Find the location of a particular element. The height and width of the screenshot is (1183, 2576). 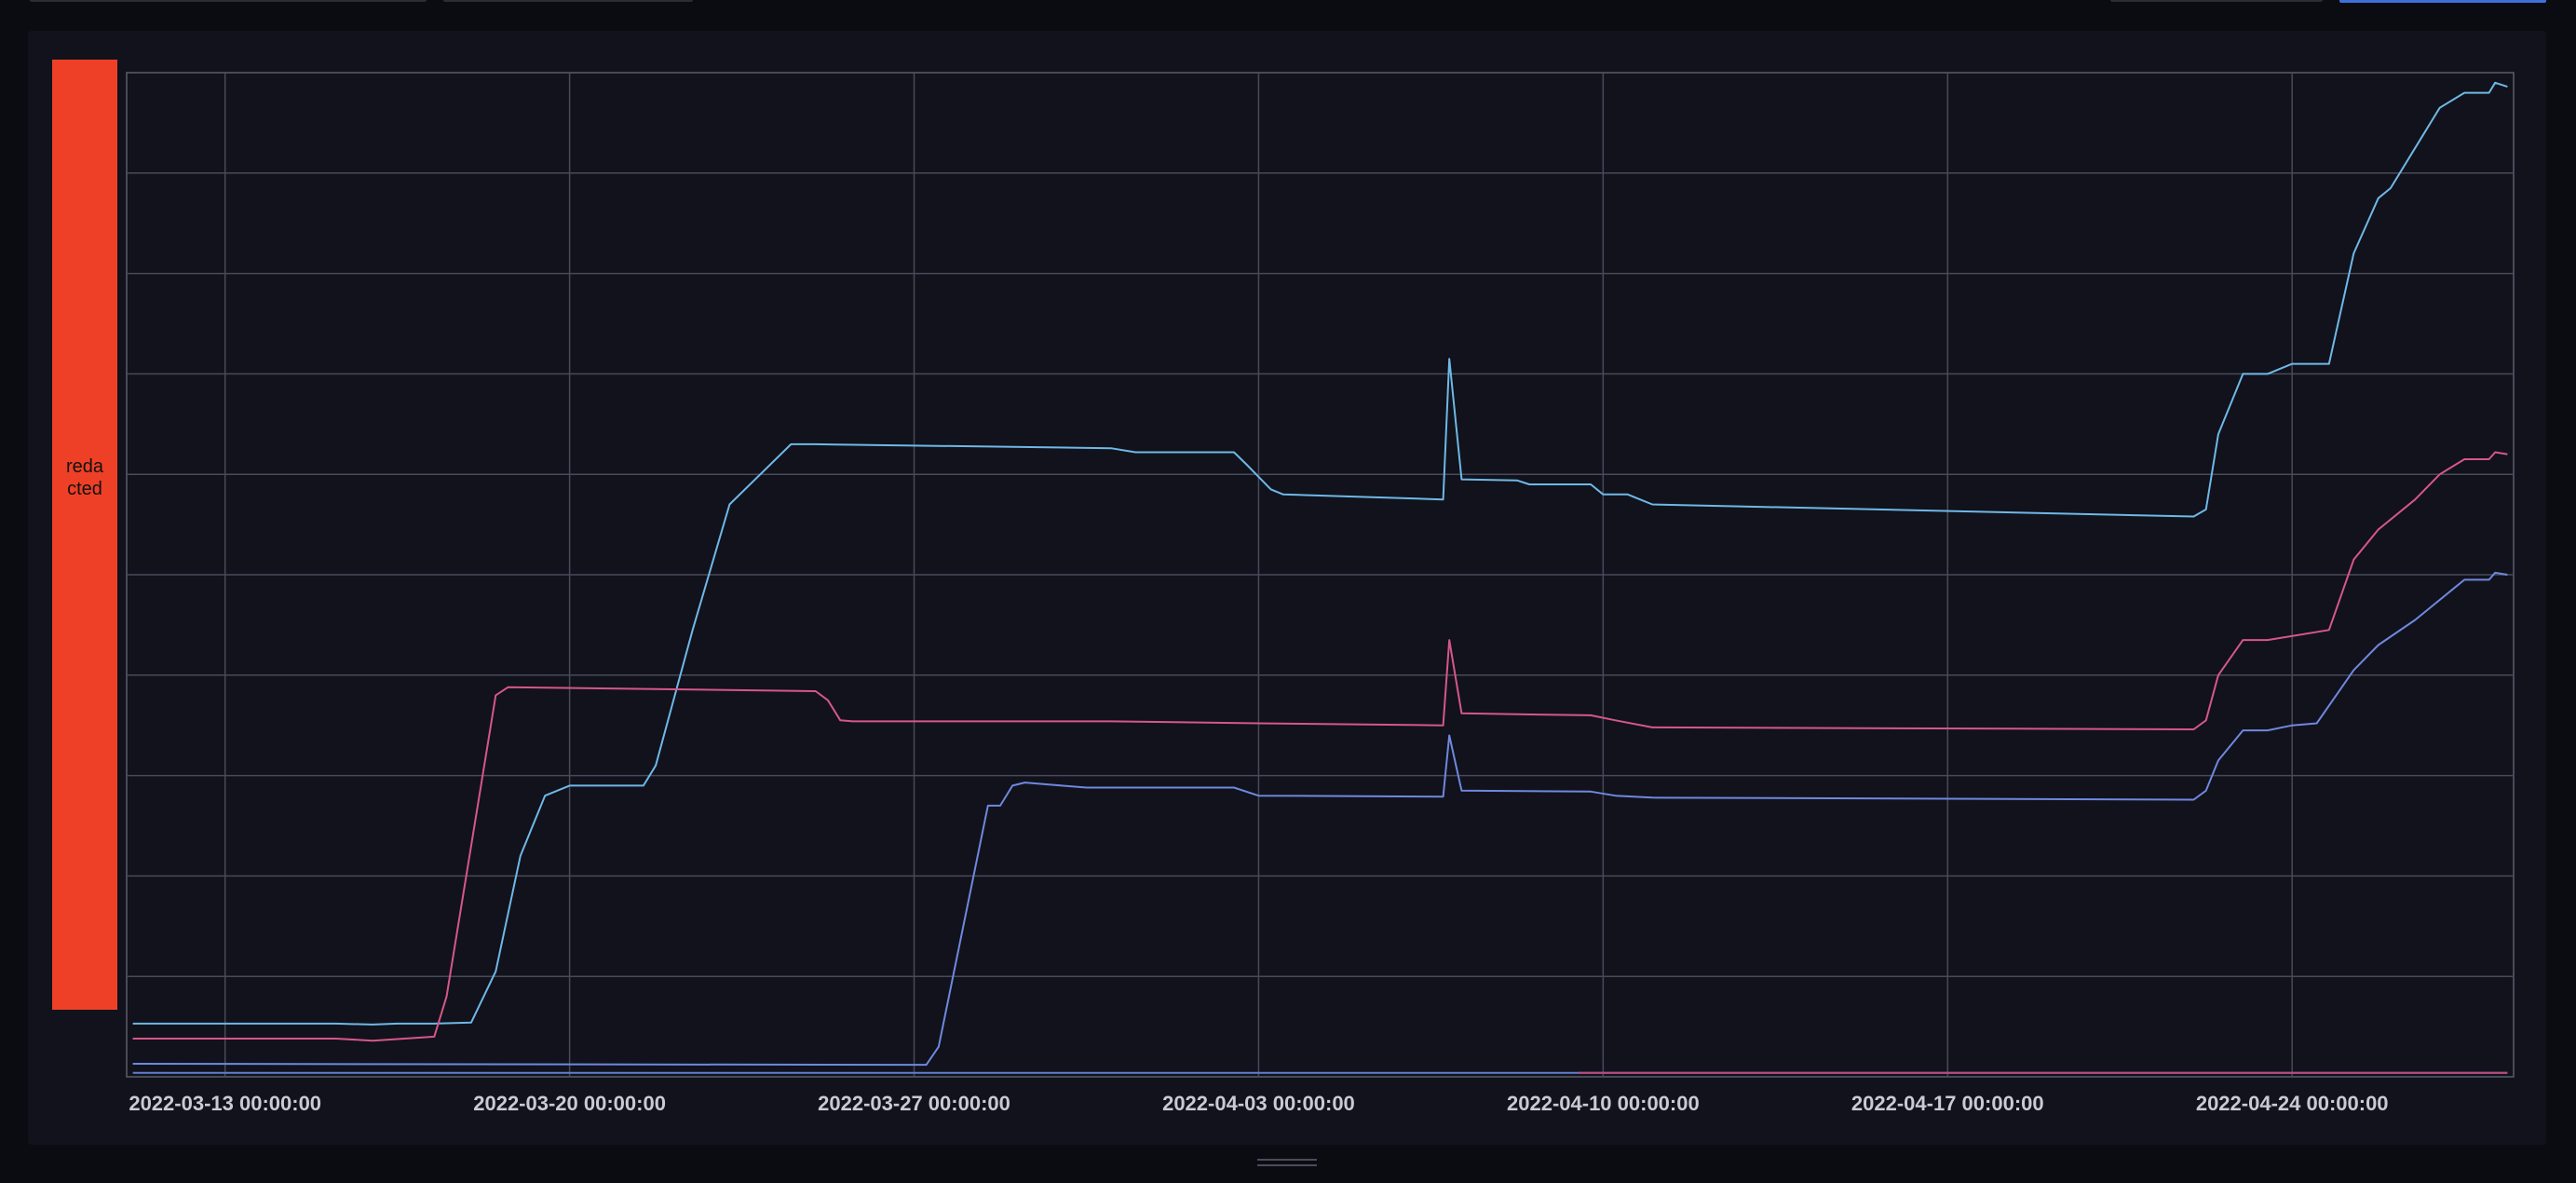

panel-resize-handle is located at coordinates (1287, 1161).